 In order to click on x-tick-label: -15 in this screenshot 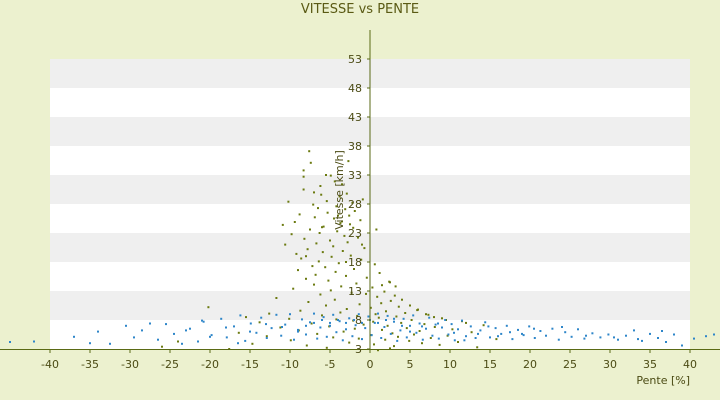, I will do `click(250, 364)`.